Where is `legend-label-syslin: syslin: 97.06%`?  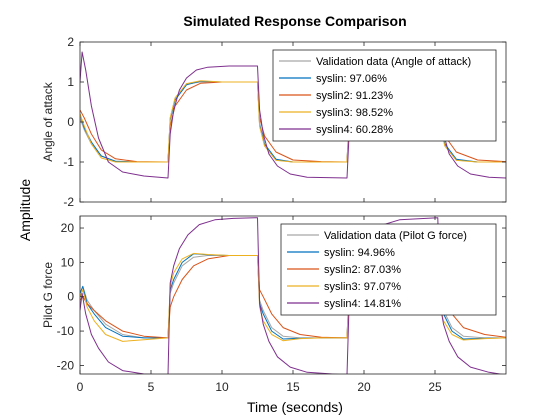
legend-label-syslin: syslin: 97.06% is located at coordinates (351, 79).